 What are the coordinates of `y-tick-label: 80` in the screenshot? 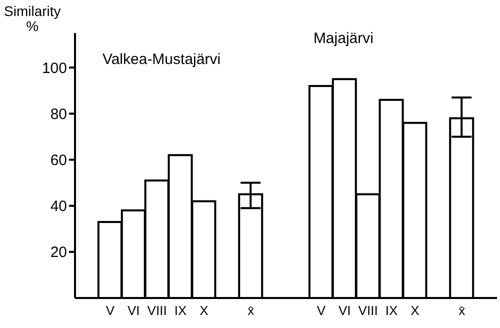 It's located at (58, 114).